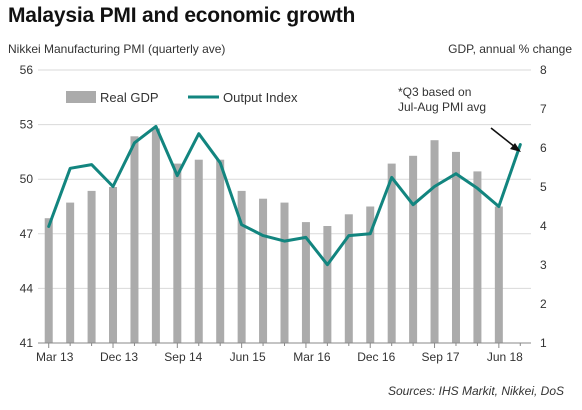  I want to click on right-tick-label: 5, so click(543, 187).